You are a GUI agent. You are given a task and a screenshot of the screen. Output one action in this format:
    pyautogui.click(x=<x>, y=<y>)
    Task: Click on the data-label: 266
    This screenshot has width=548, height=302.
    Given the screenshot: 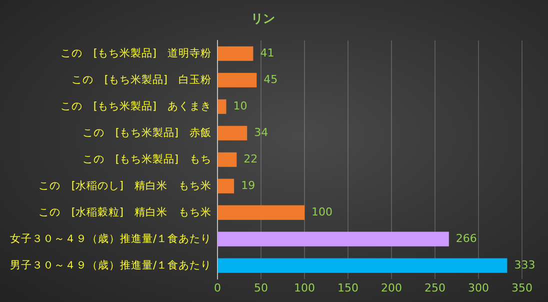 What is the action you would take?
    pyautogui.click(x=466, y=238)
    